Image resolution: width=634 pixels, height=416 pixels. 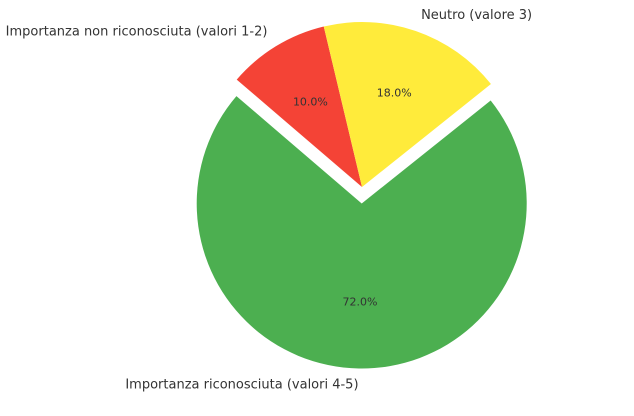 I want to click on percent-label: 10.0%, so click(x=310, y=101).